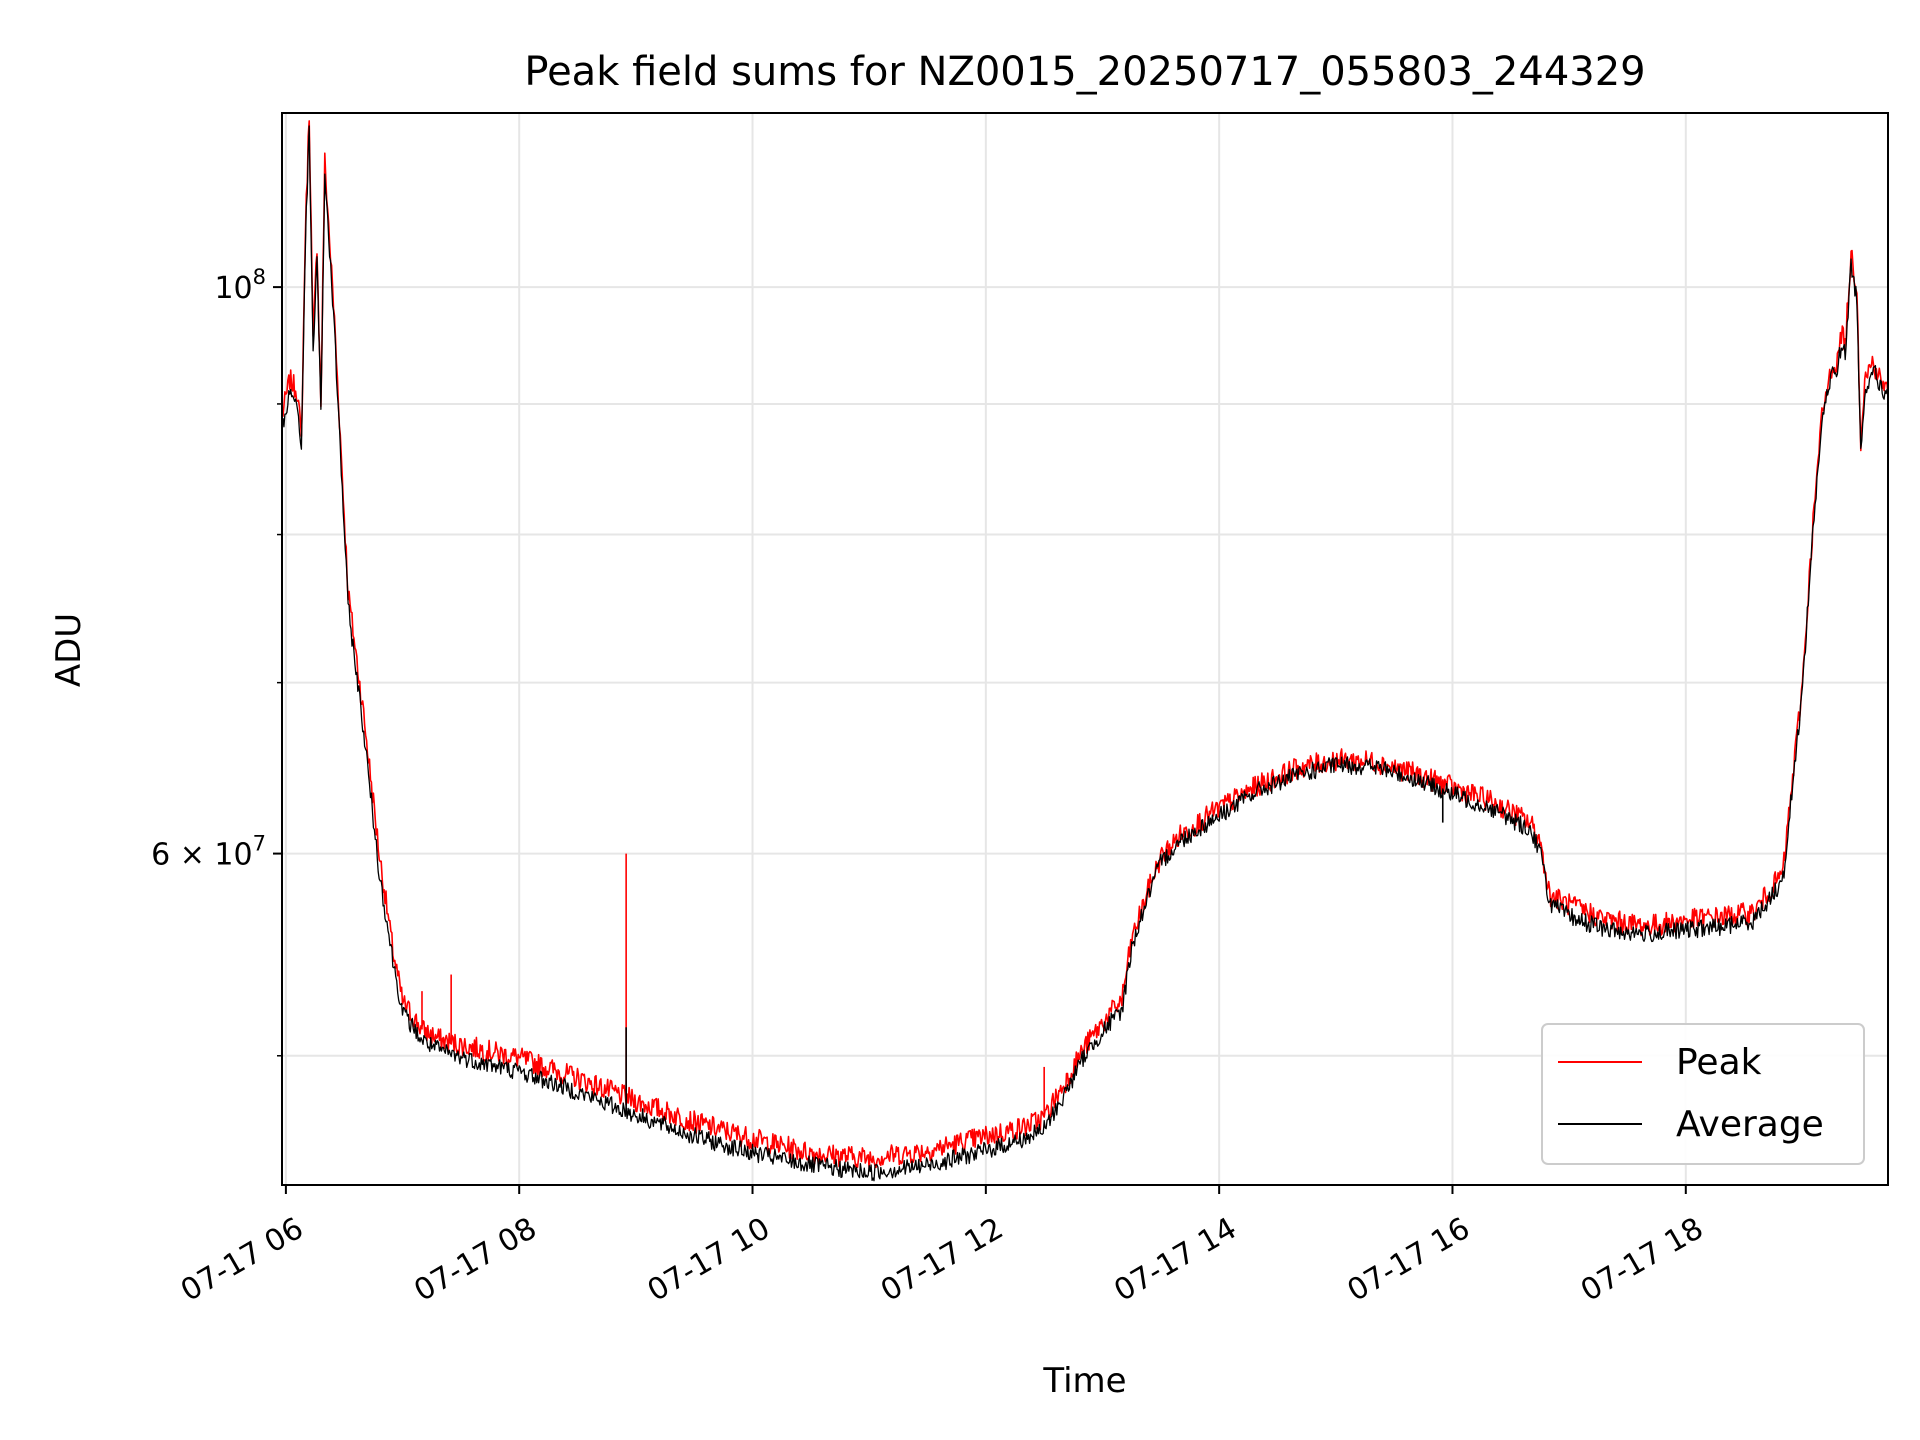  Describe the element at coordinates (1750, 1124) in the screenshot. I see `legend-label-average: Average` at that location.